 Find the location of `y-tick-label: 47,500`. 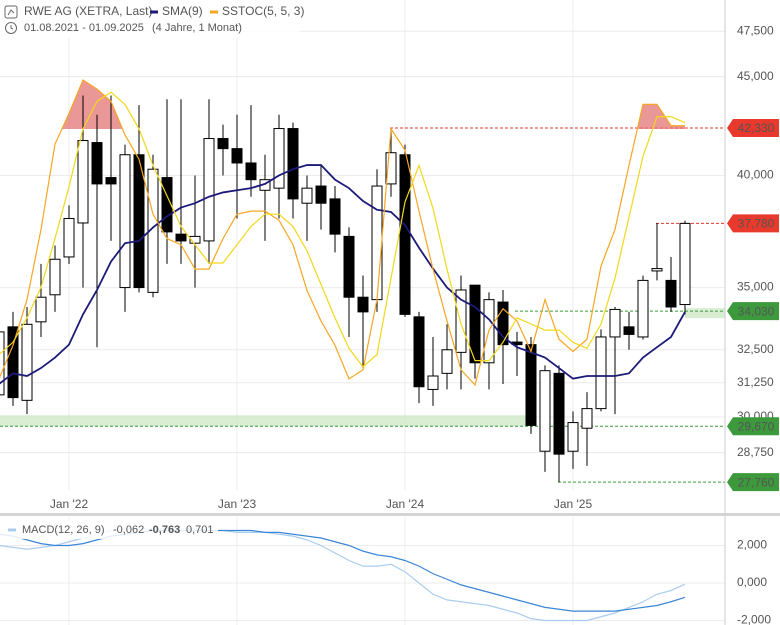

y-tick-label: 47,500 is located at coordinates (755, 30).